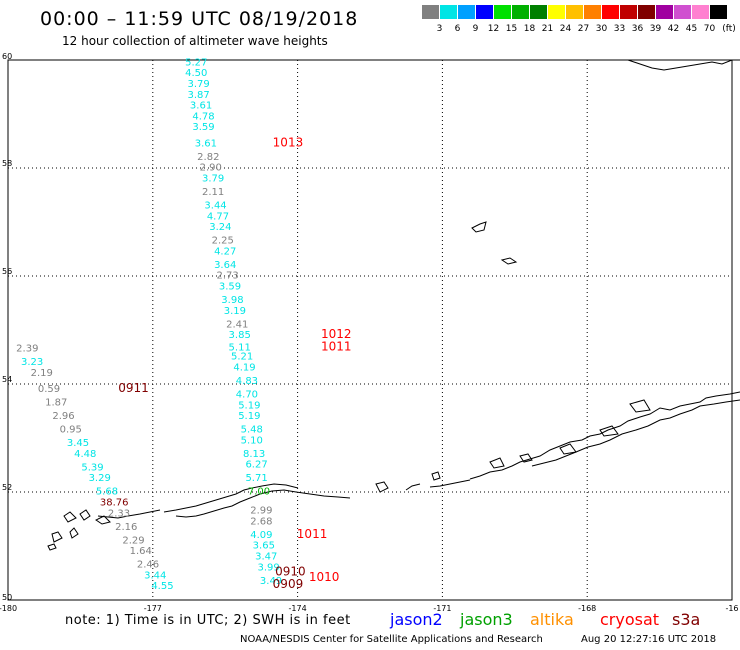 The image size is (740, 650). Describe the element at coordinates (240, 335) in the screenshot. I see `wave-height-value: 3.85` at that location.